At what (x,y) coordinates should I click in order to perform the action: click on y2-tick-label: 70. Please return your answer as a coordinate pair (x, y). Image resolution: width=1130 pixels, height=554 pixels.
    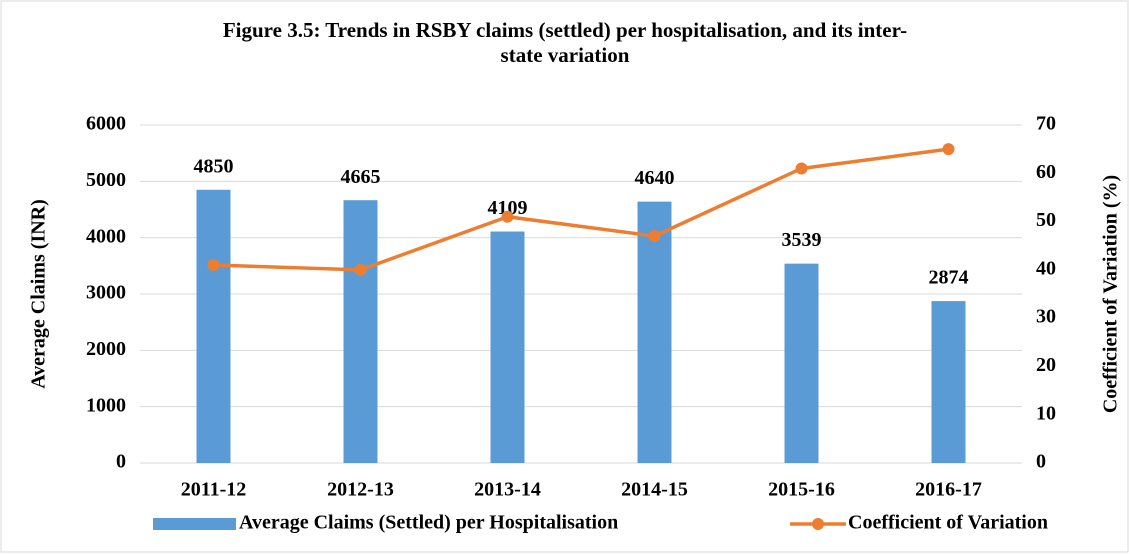
    Looking at the image, I should click on (1046, 124).